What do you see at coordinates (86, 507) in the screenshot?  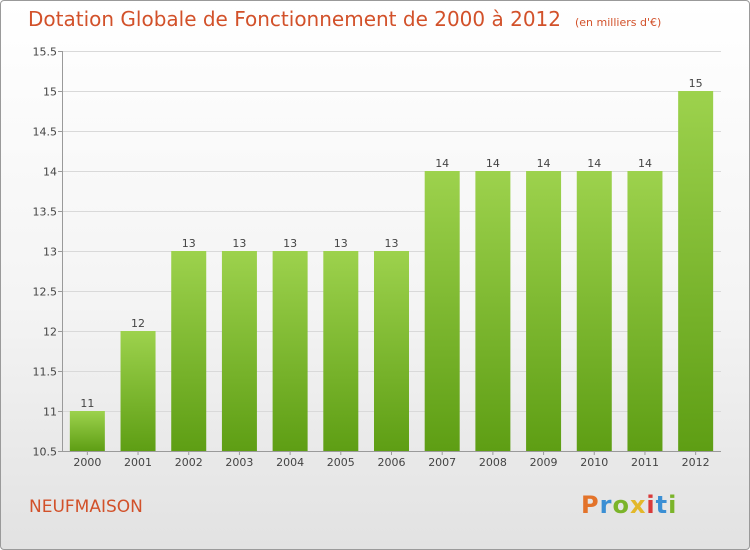 I see `commune-name: NEUFMAISON` at bounding box center [86, 507].